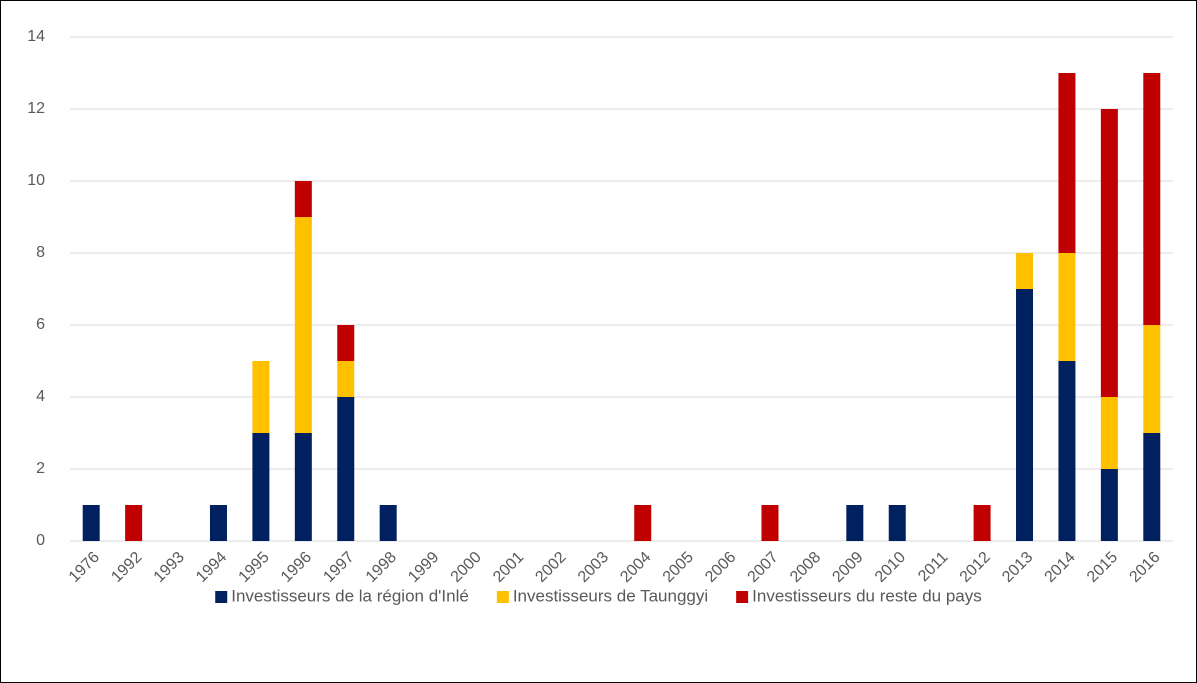 This screenshot has width=1197, height=683. What do you see at coordinates (867, 595) in the screenshot?
I see `legend-label: Investisseurs du reste du pays` at bounding box center [867, 595].